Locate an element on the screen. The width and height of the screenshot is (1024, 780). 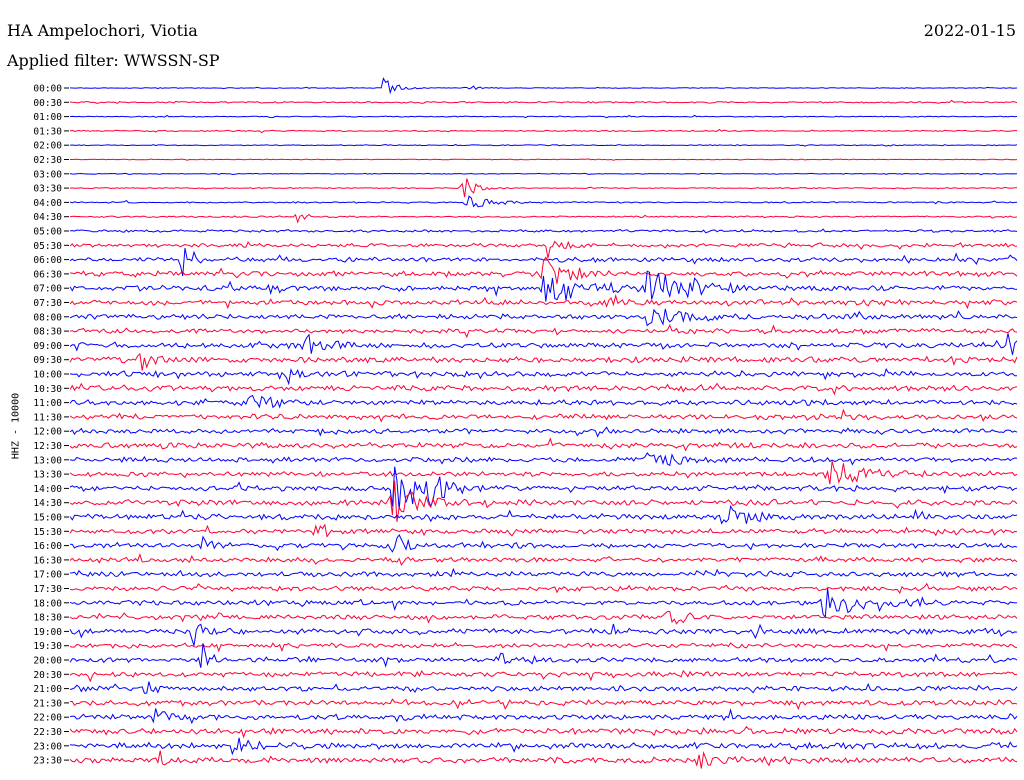
row-time-label: 02:00 is located at coordinates (47, 146).